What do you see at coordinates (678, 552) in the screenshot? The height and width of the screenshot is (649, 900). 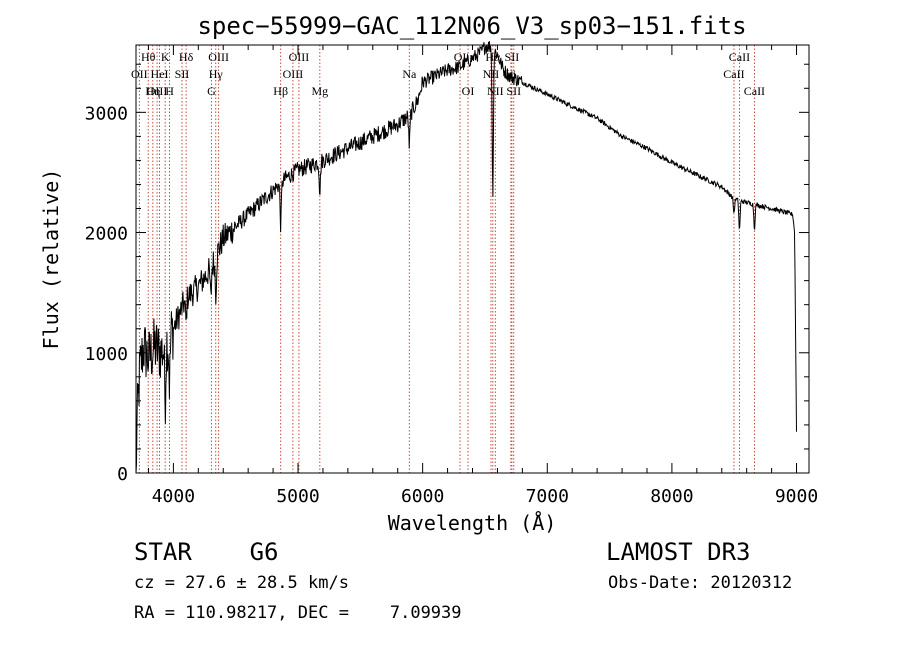 I see `survey-name: LAMOST DR3` at bounding box center [678, 552].